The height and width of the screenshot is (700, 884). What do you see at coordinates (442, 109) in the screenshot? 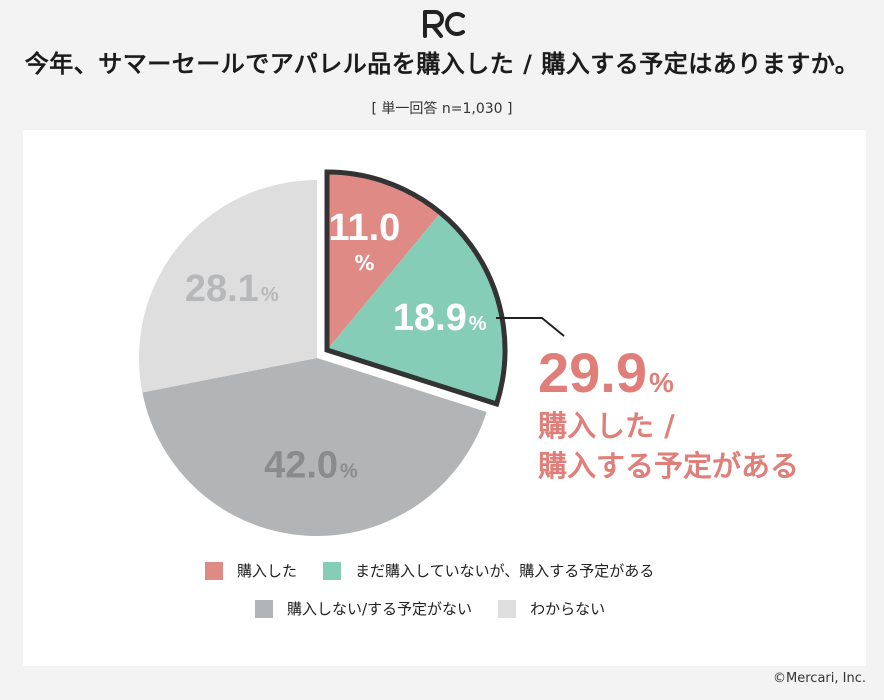
I see `chart-subtitle: [ 単一回答 n=1,030 ]` at bounding box center [442, 109].